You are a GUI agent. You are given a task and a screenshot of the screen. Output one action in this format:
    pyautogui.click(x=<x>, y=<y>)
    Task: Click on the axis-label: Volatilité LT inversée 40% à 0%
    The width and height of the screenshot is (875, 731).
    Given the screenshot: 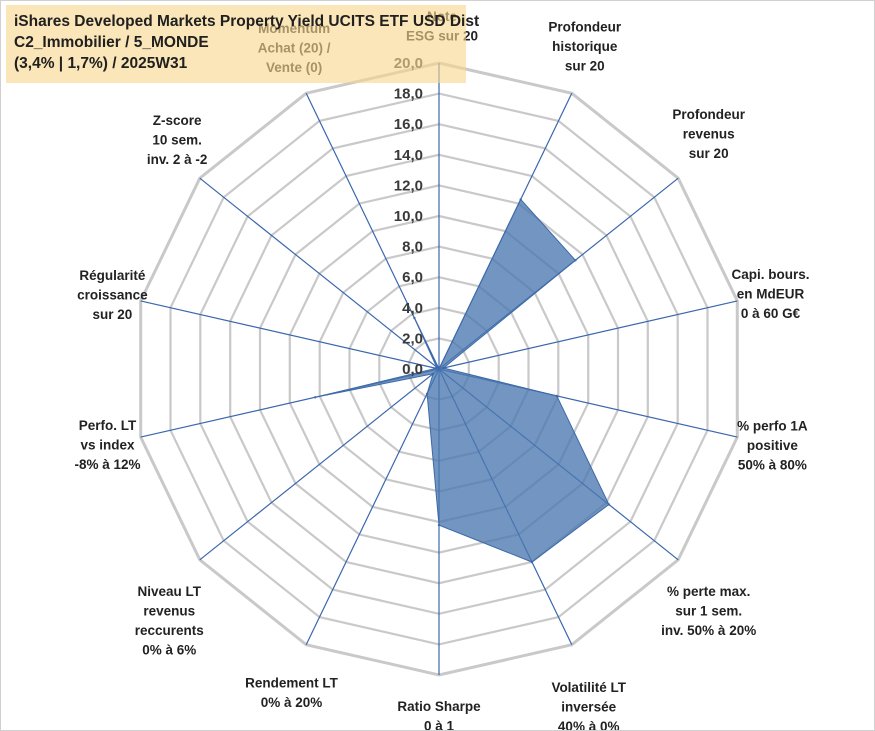 What is the action you would take?
    pyautogui.click(x=588, y=705)
    